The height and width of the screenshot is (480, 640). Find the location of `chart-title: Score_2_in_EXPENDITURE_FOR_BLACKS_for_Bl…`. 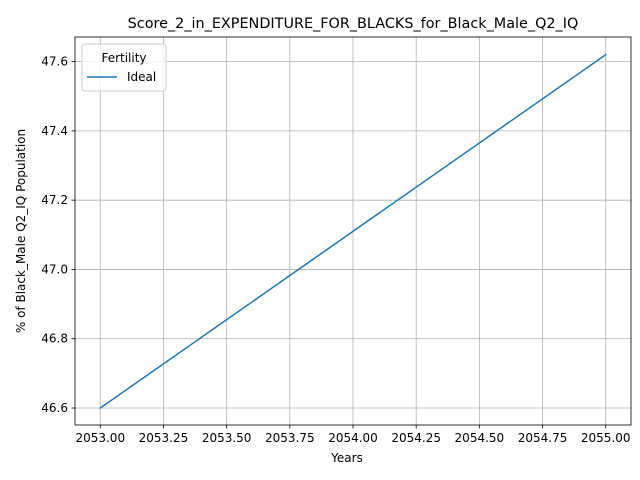

chart-title: Score_2_in_EXPENDITURE_FOR_BLACKS_for_Bl… is located at coordinates (353, 24).